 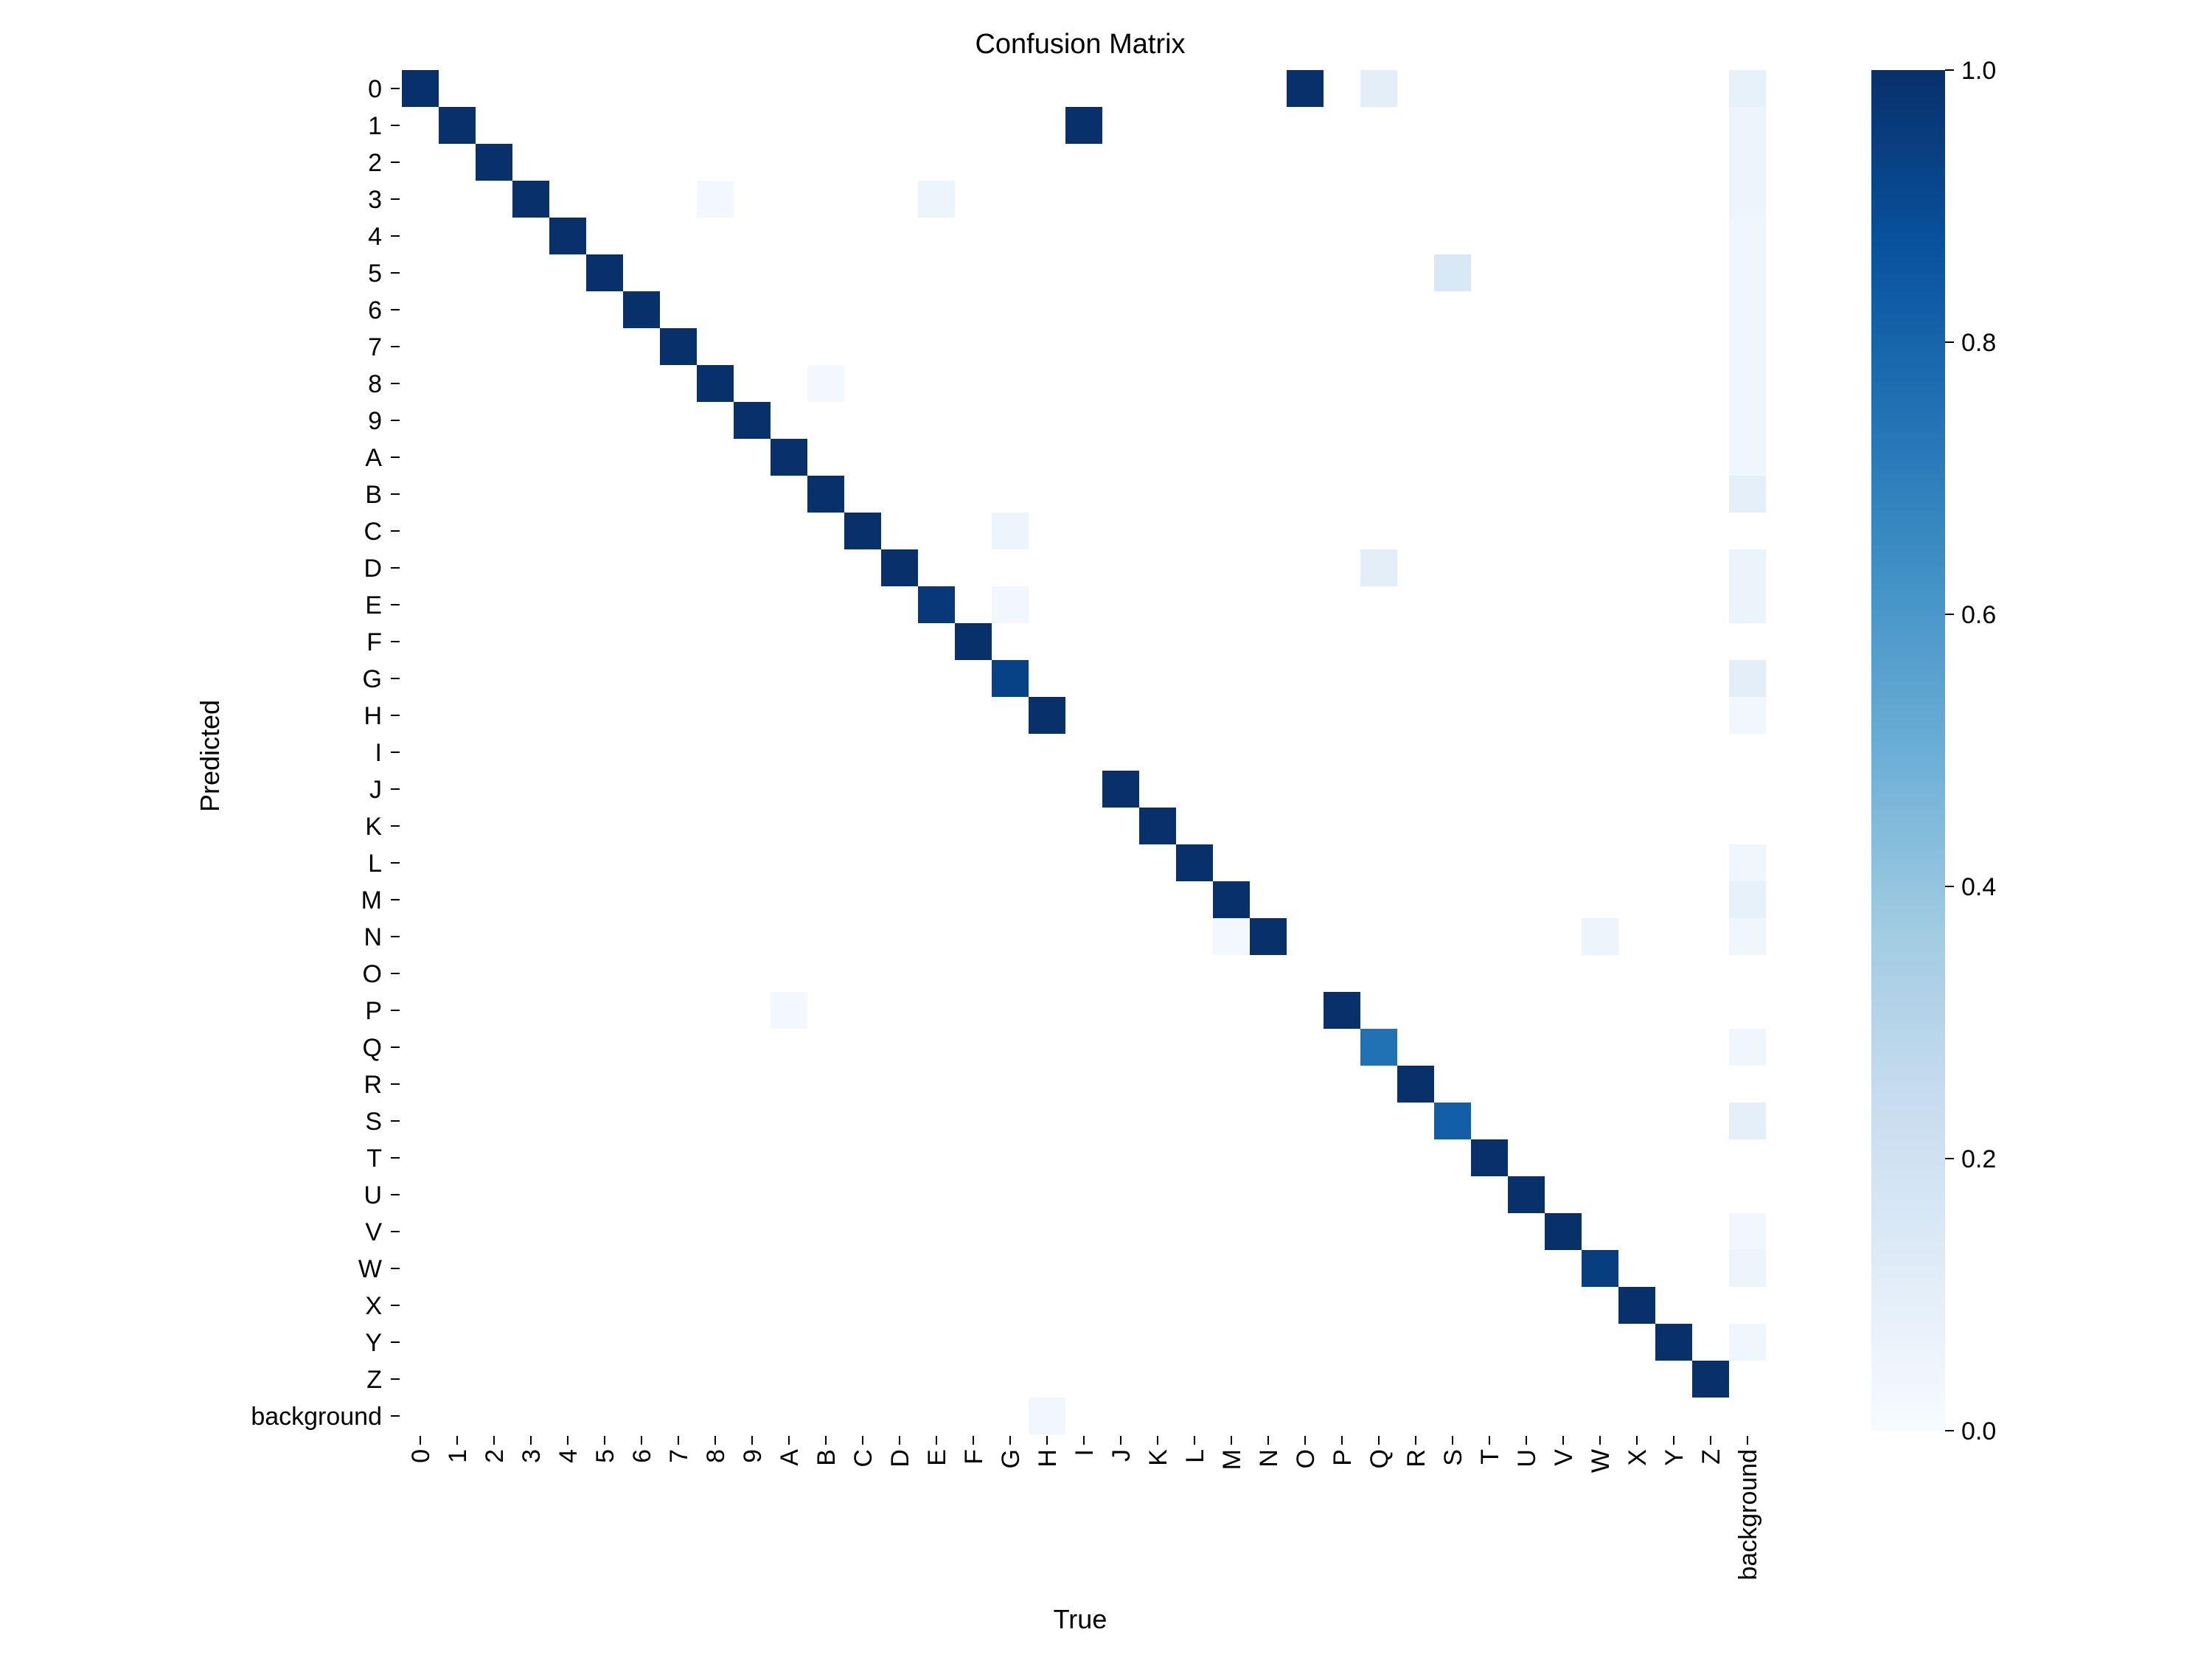 I want to click on cell-pred-f-true-f, so click(x=973, y=641).